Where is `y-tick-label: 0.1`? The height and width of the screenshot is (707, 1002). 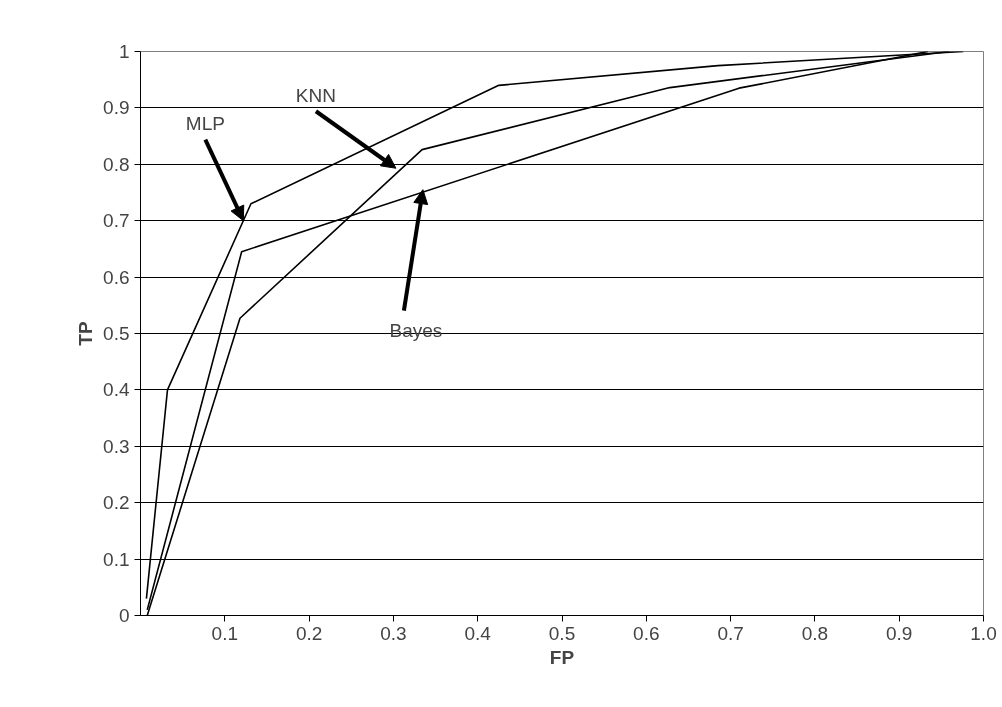 y-tick-label: 0.1 is located at coordinates (116, 559).